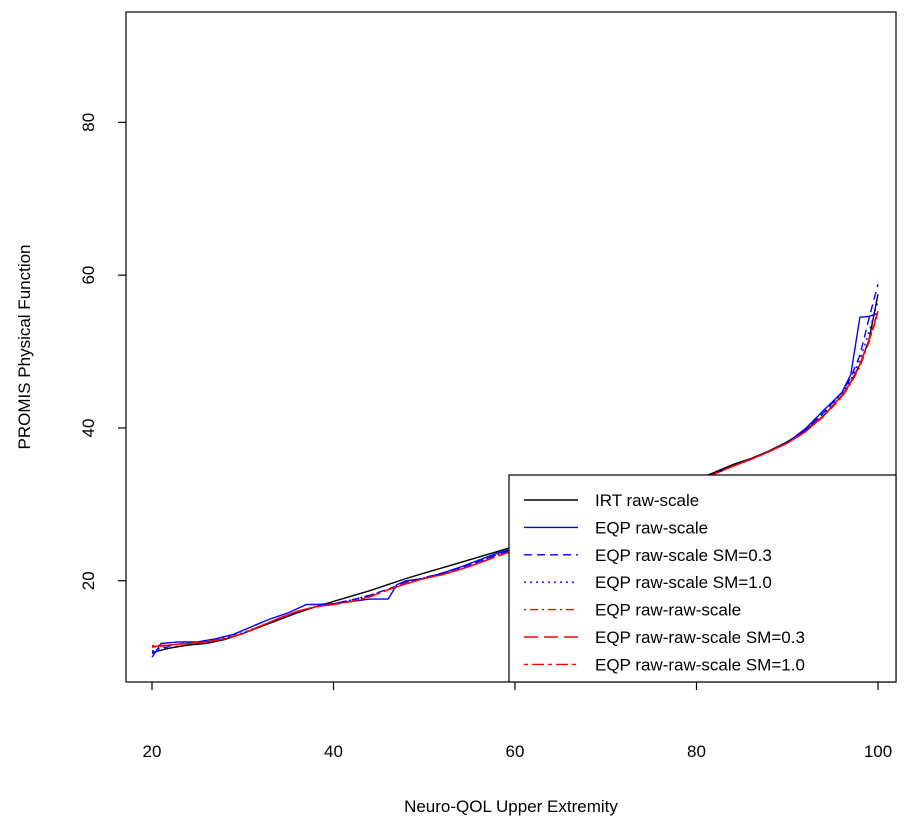 This screenshot has height=827, width=907. I want to click on x-axis-title: Neuro-QOL Upper Extremity, so click(511, 806).